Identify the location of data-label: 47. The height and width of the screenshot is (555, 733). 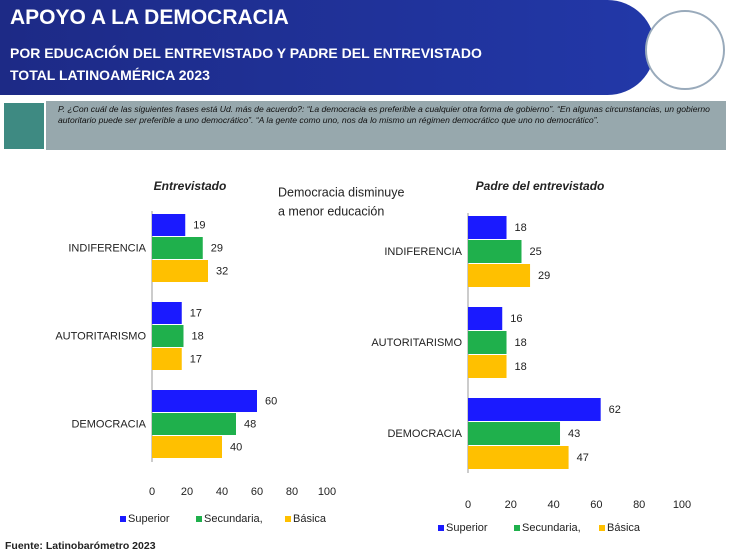
(583, 458).